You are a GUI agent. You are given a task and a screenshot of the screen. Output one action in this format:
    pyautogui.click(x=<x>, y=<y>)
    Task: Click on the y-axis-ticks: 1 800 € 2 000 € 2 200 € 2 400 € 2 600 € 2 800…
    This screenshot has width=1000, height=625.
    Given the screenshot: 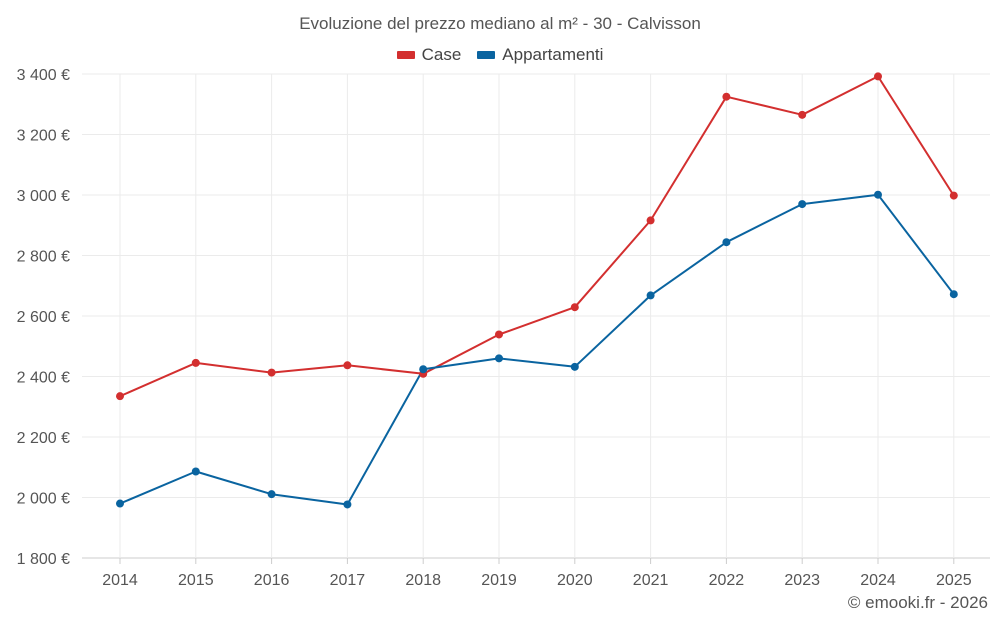 What is the action you would take?
    pyautogui.click(x=43, y=317)
    